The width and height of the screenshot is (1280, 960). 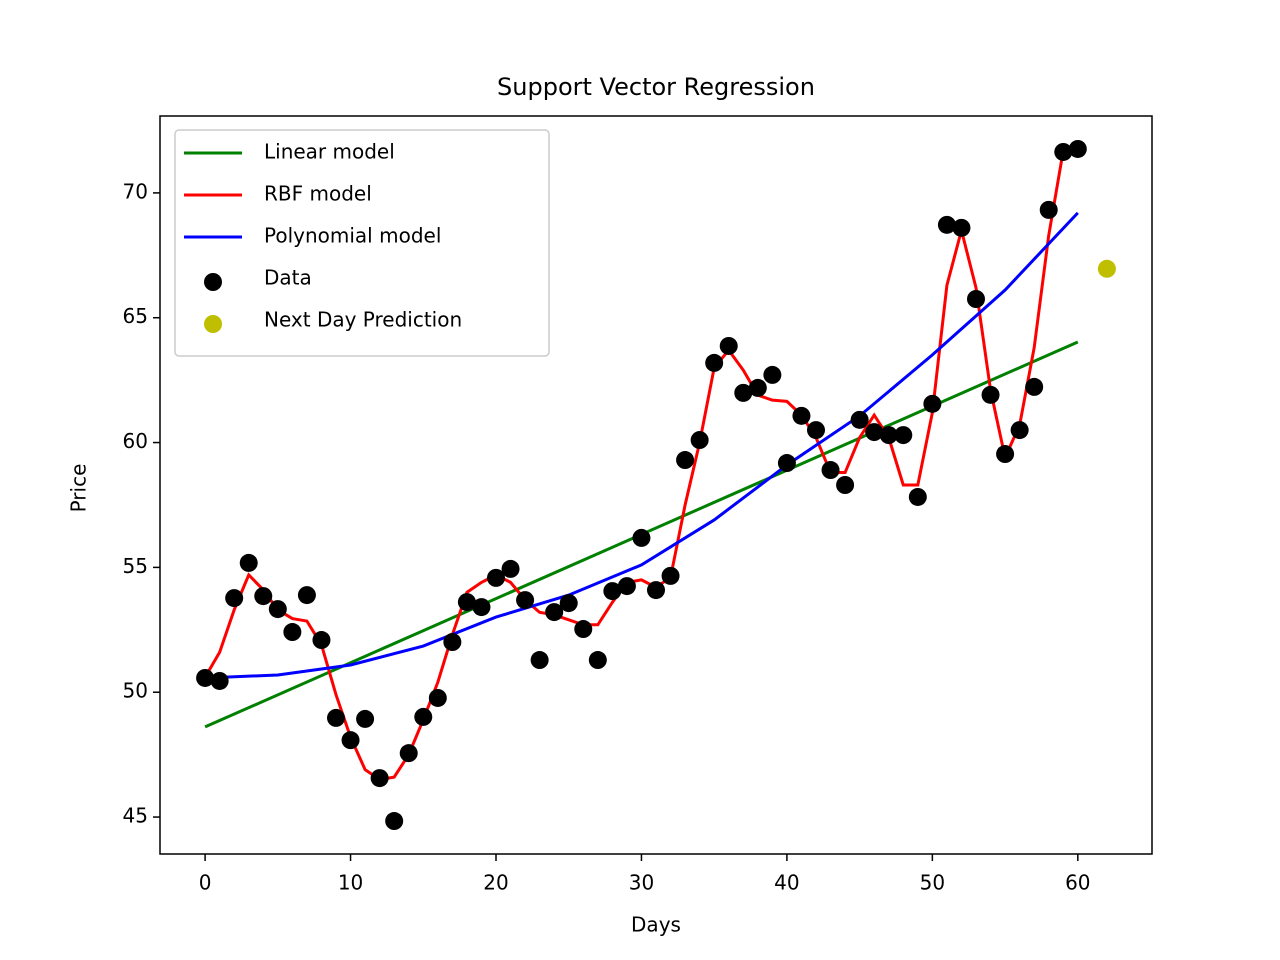 What do you see at coordinates (352, 236) in the screenshot?
I see `legend-label: Polynomial model` at bounding box center [352, 236].